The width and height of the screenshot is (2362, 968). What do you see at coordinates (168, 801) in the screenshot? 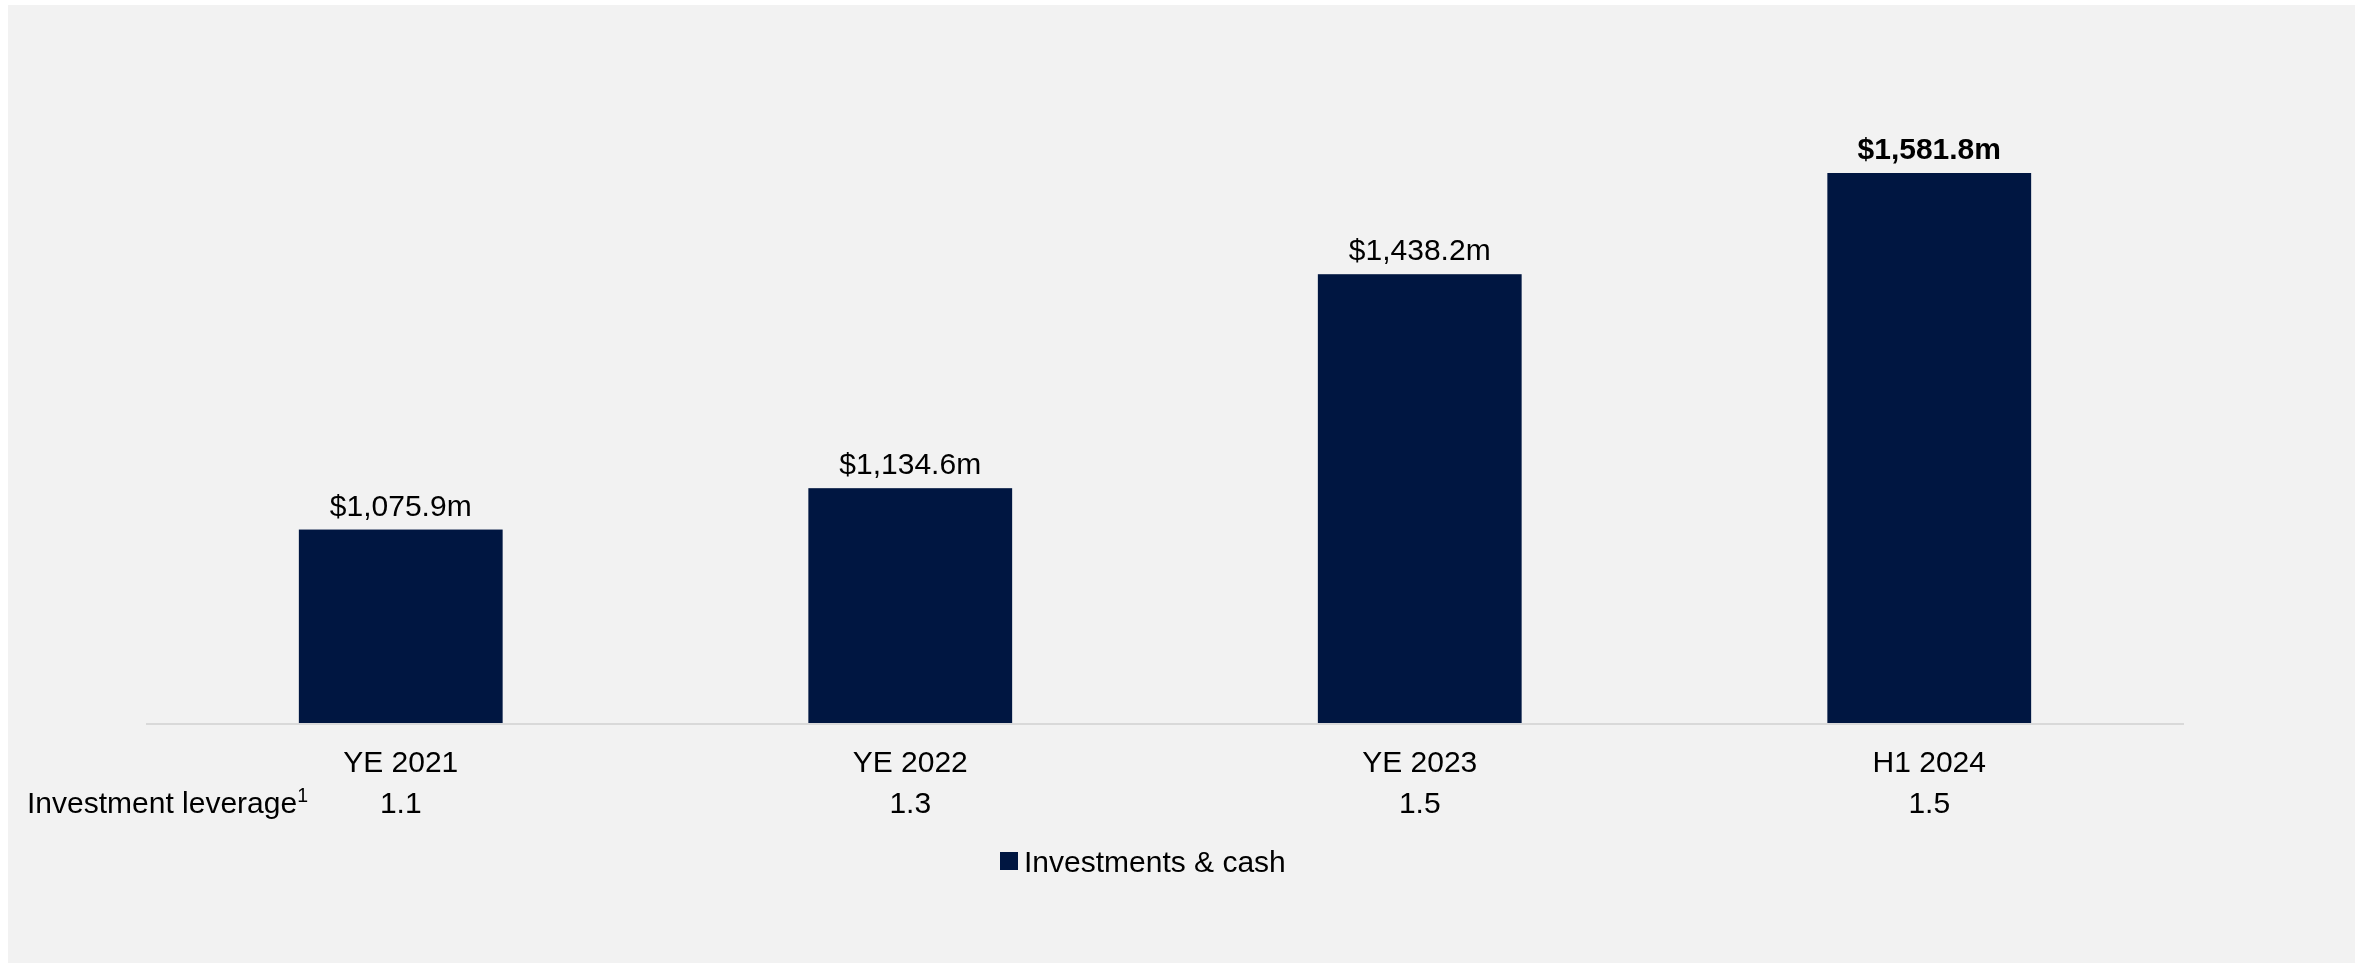
I see `text: Investment leverage$^{1}$` at bounding box center [168, 801].